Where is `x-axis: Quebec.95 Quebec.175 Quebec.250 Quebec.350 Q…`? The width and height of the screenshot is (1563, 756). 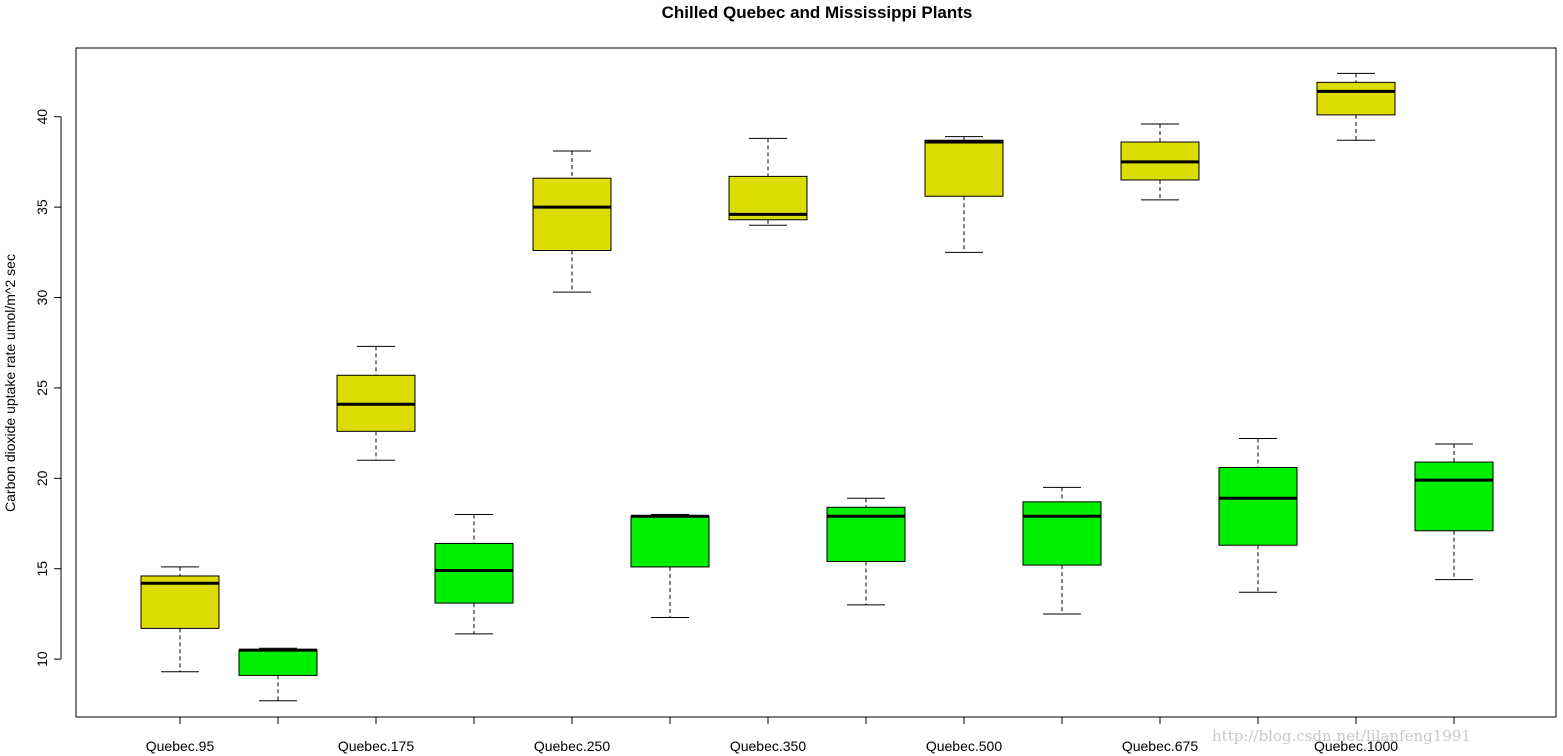
x-axis: Quebec.95 Quebec.175 Quebec.250 Quebec.350 Q… is located at coordinates (800, 735).